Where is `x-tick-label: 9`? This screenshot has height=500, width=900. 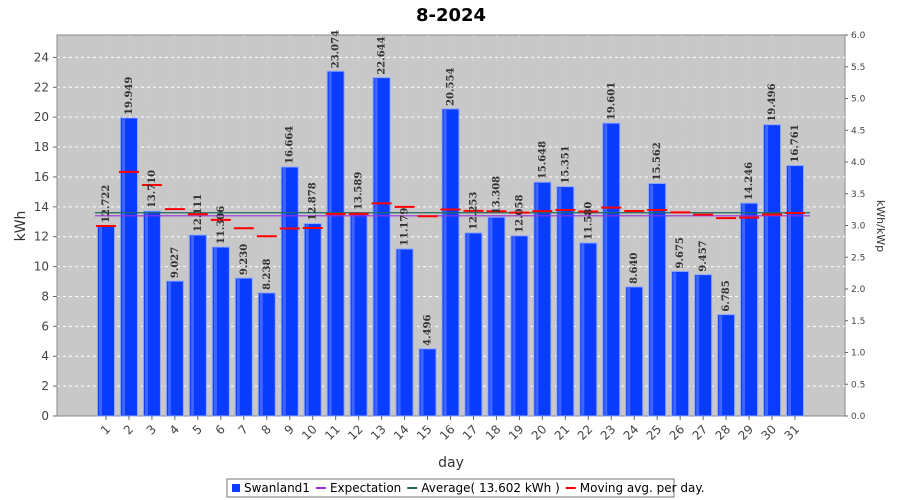 x-tick-label: 9 is located at coordinates (289, 429).